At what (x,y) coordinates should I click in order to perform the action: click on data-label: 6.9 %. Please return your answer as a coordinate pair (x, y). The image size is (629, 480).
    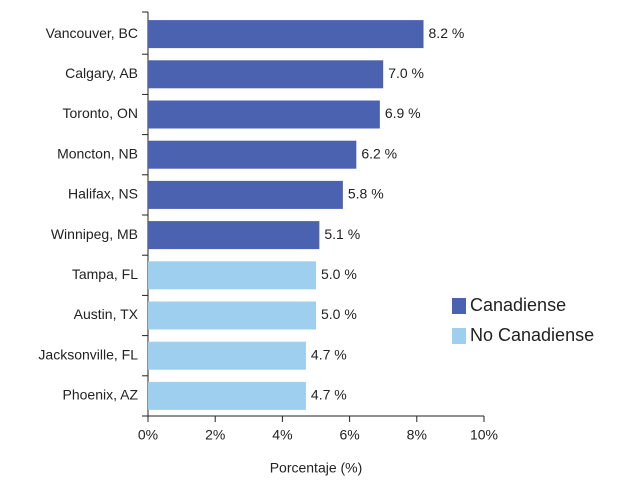
    Looking at the image, I should click on (403, 113).